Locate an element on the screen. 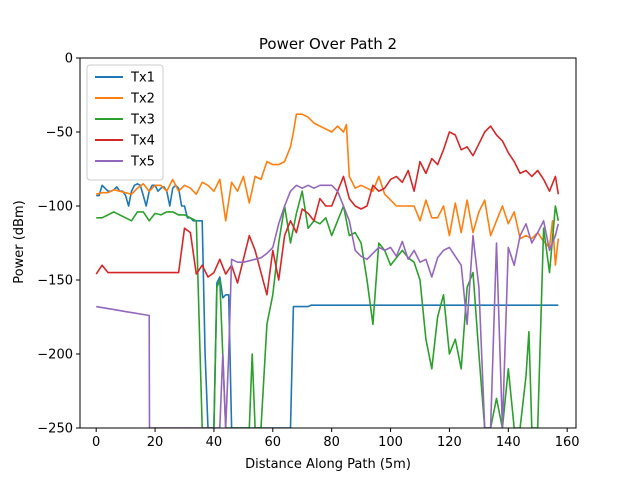 The height and width of the screenshot is (480, 640). x-tick-label: 20 is located at coordinates (155, 442).